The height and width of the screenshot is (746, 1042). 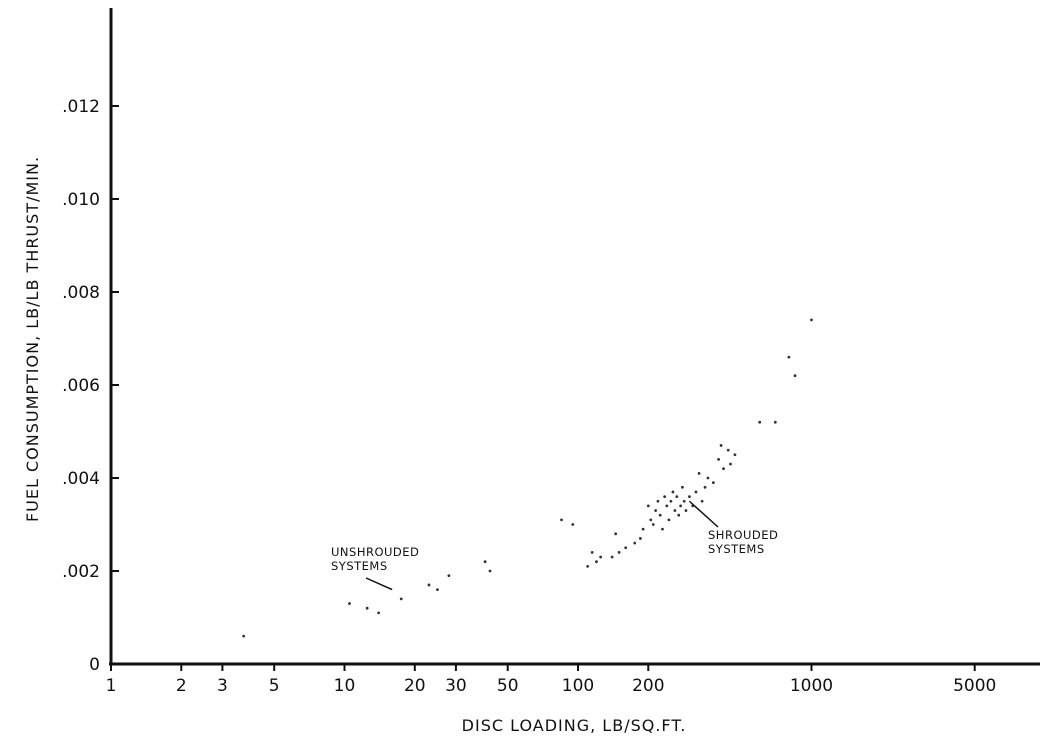 What do you see at coordinates (648, 686) in the screenshot?
I see `x-tick-label: 200` at bounding box center [648, 686].